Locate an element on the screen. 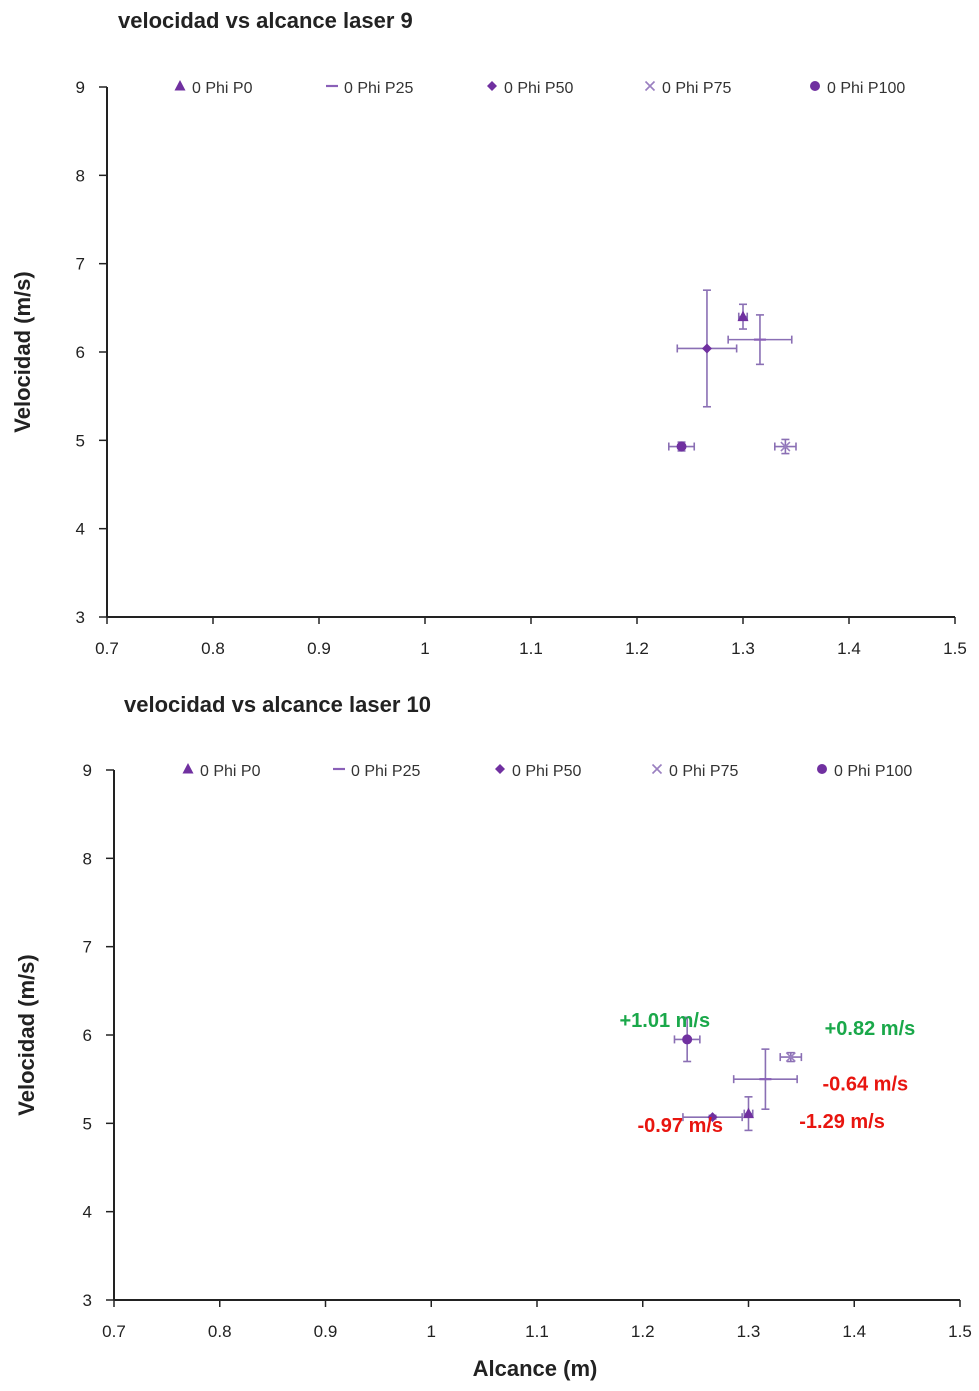 The image size is (979, 1391). delta-annotation: -0.64 m/s is located at coordinates (866, 1085).